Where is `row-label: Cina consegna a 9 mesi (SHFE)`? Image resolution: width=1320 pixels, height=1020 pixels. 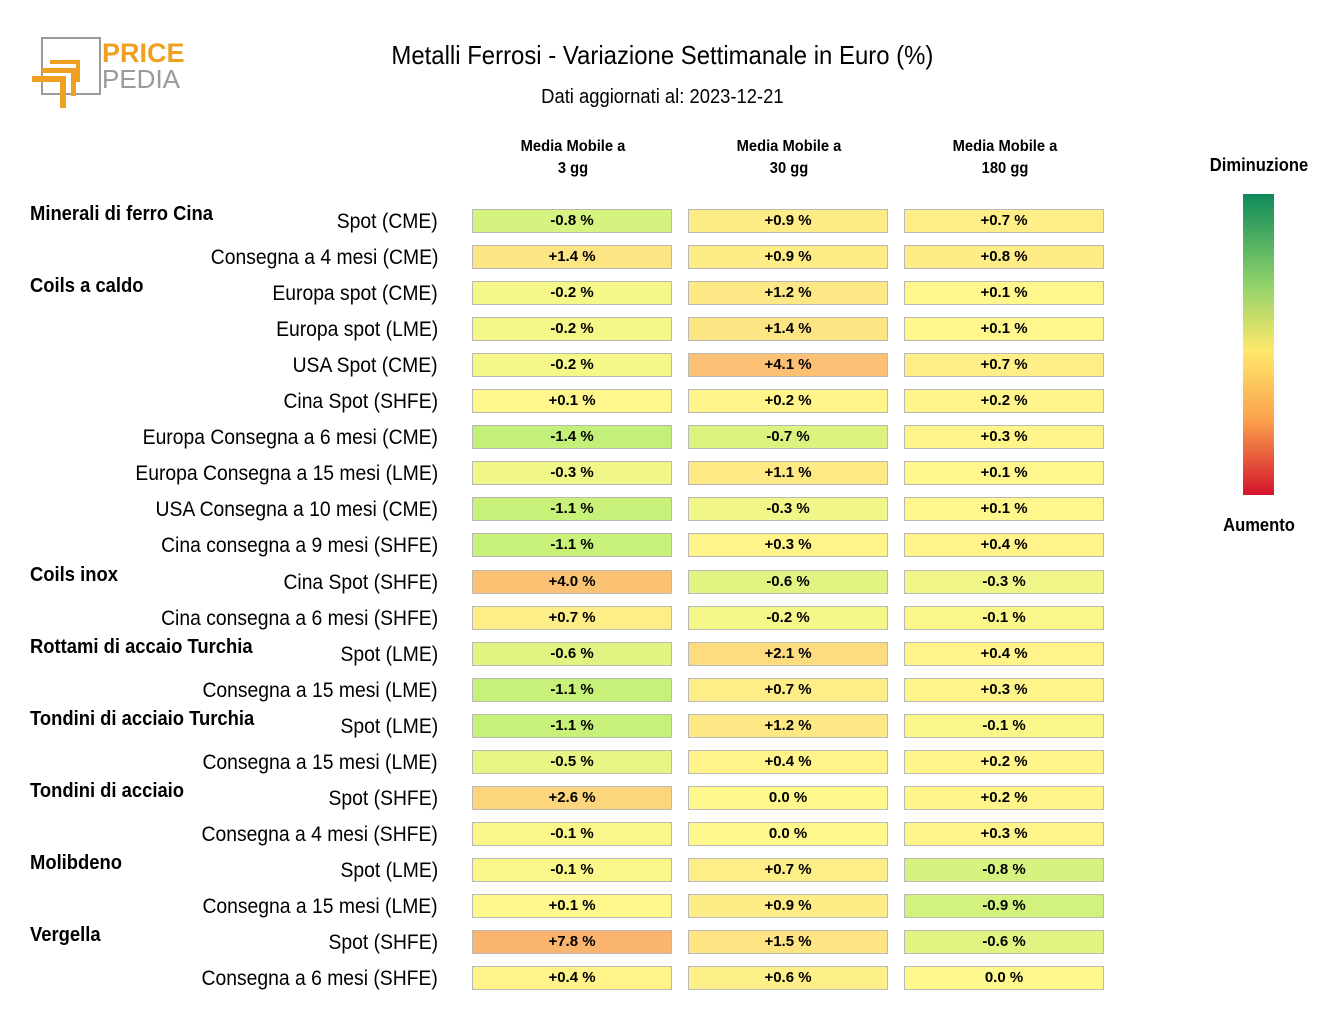
row-label: Cina consegna a 9 mesi (SHFE) is located at coordinates (299, 546).